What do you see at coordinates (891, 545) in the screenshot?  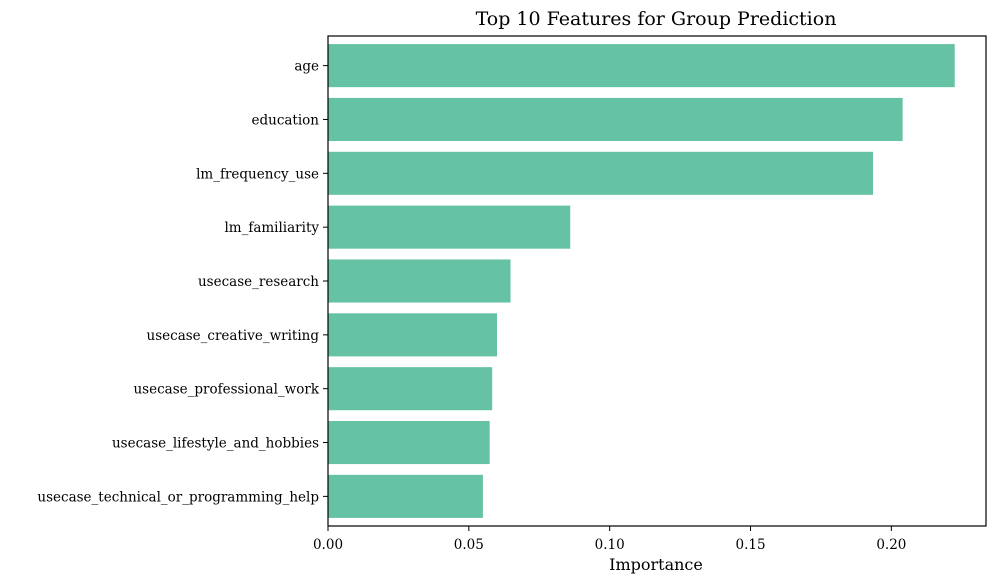 I see `x-tick-label: 0.20` at bounding box center [891, 545].